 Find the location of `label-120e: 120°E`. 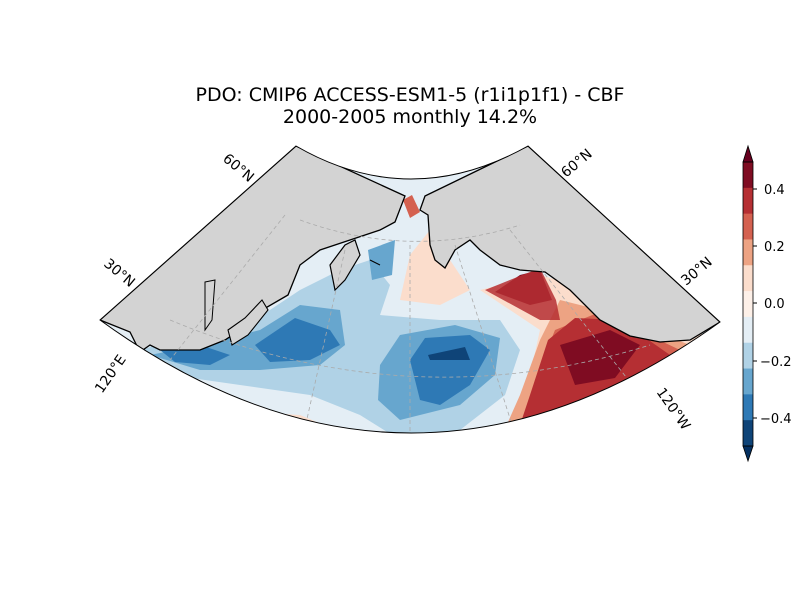

label-120e: 120°E is located at coordinates (111, 374).